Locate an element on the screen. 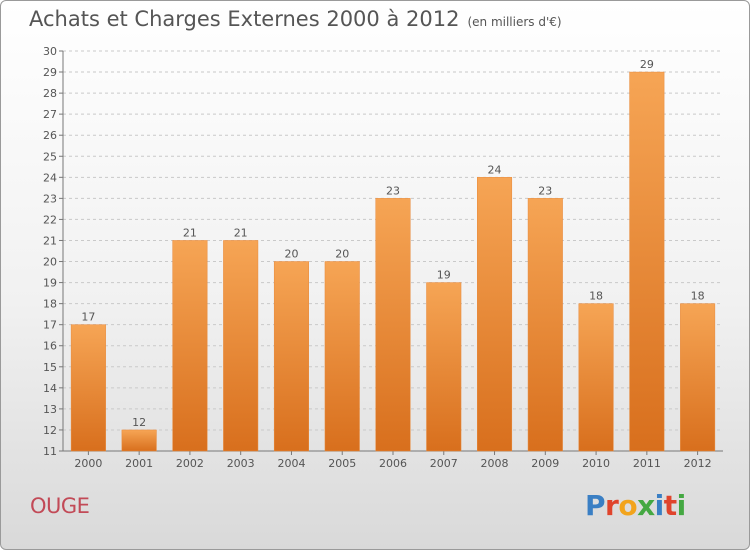  x-tick-label-2008: 2008 is located at coordinates (495, 463).